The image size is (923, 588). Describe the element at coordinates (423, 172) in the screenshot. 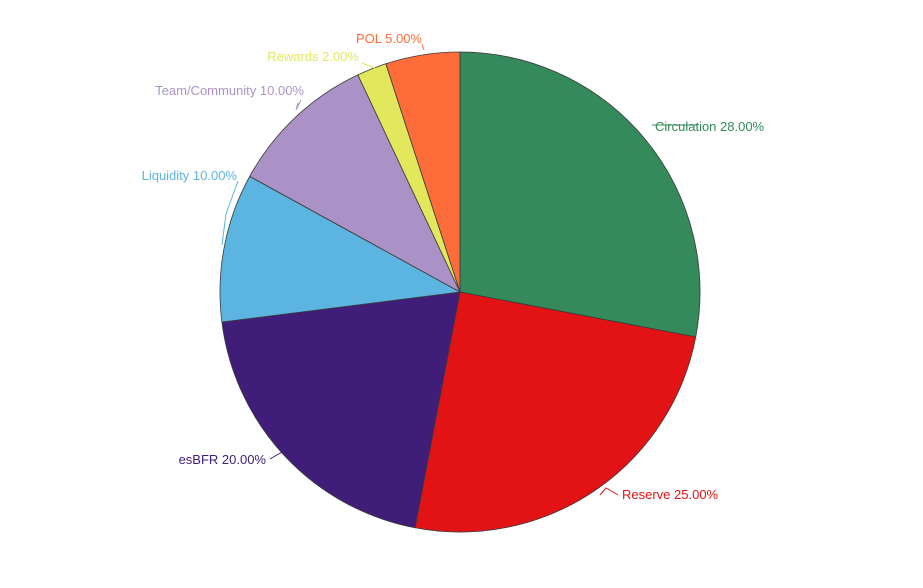

I see `pie-slice-pol` at that location.